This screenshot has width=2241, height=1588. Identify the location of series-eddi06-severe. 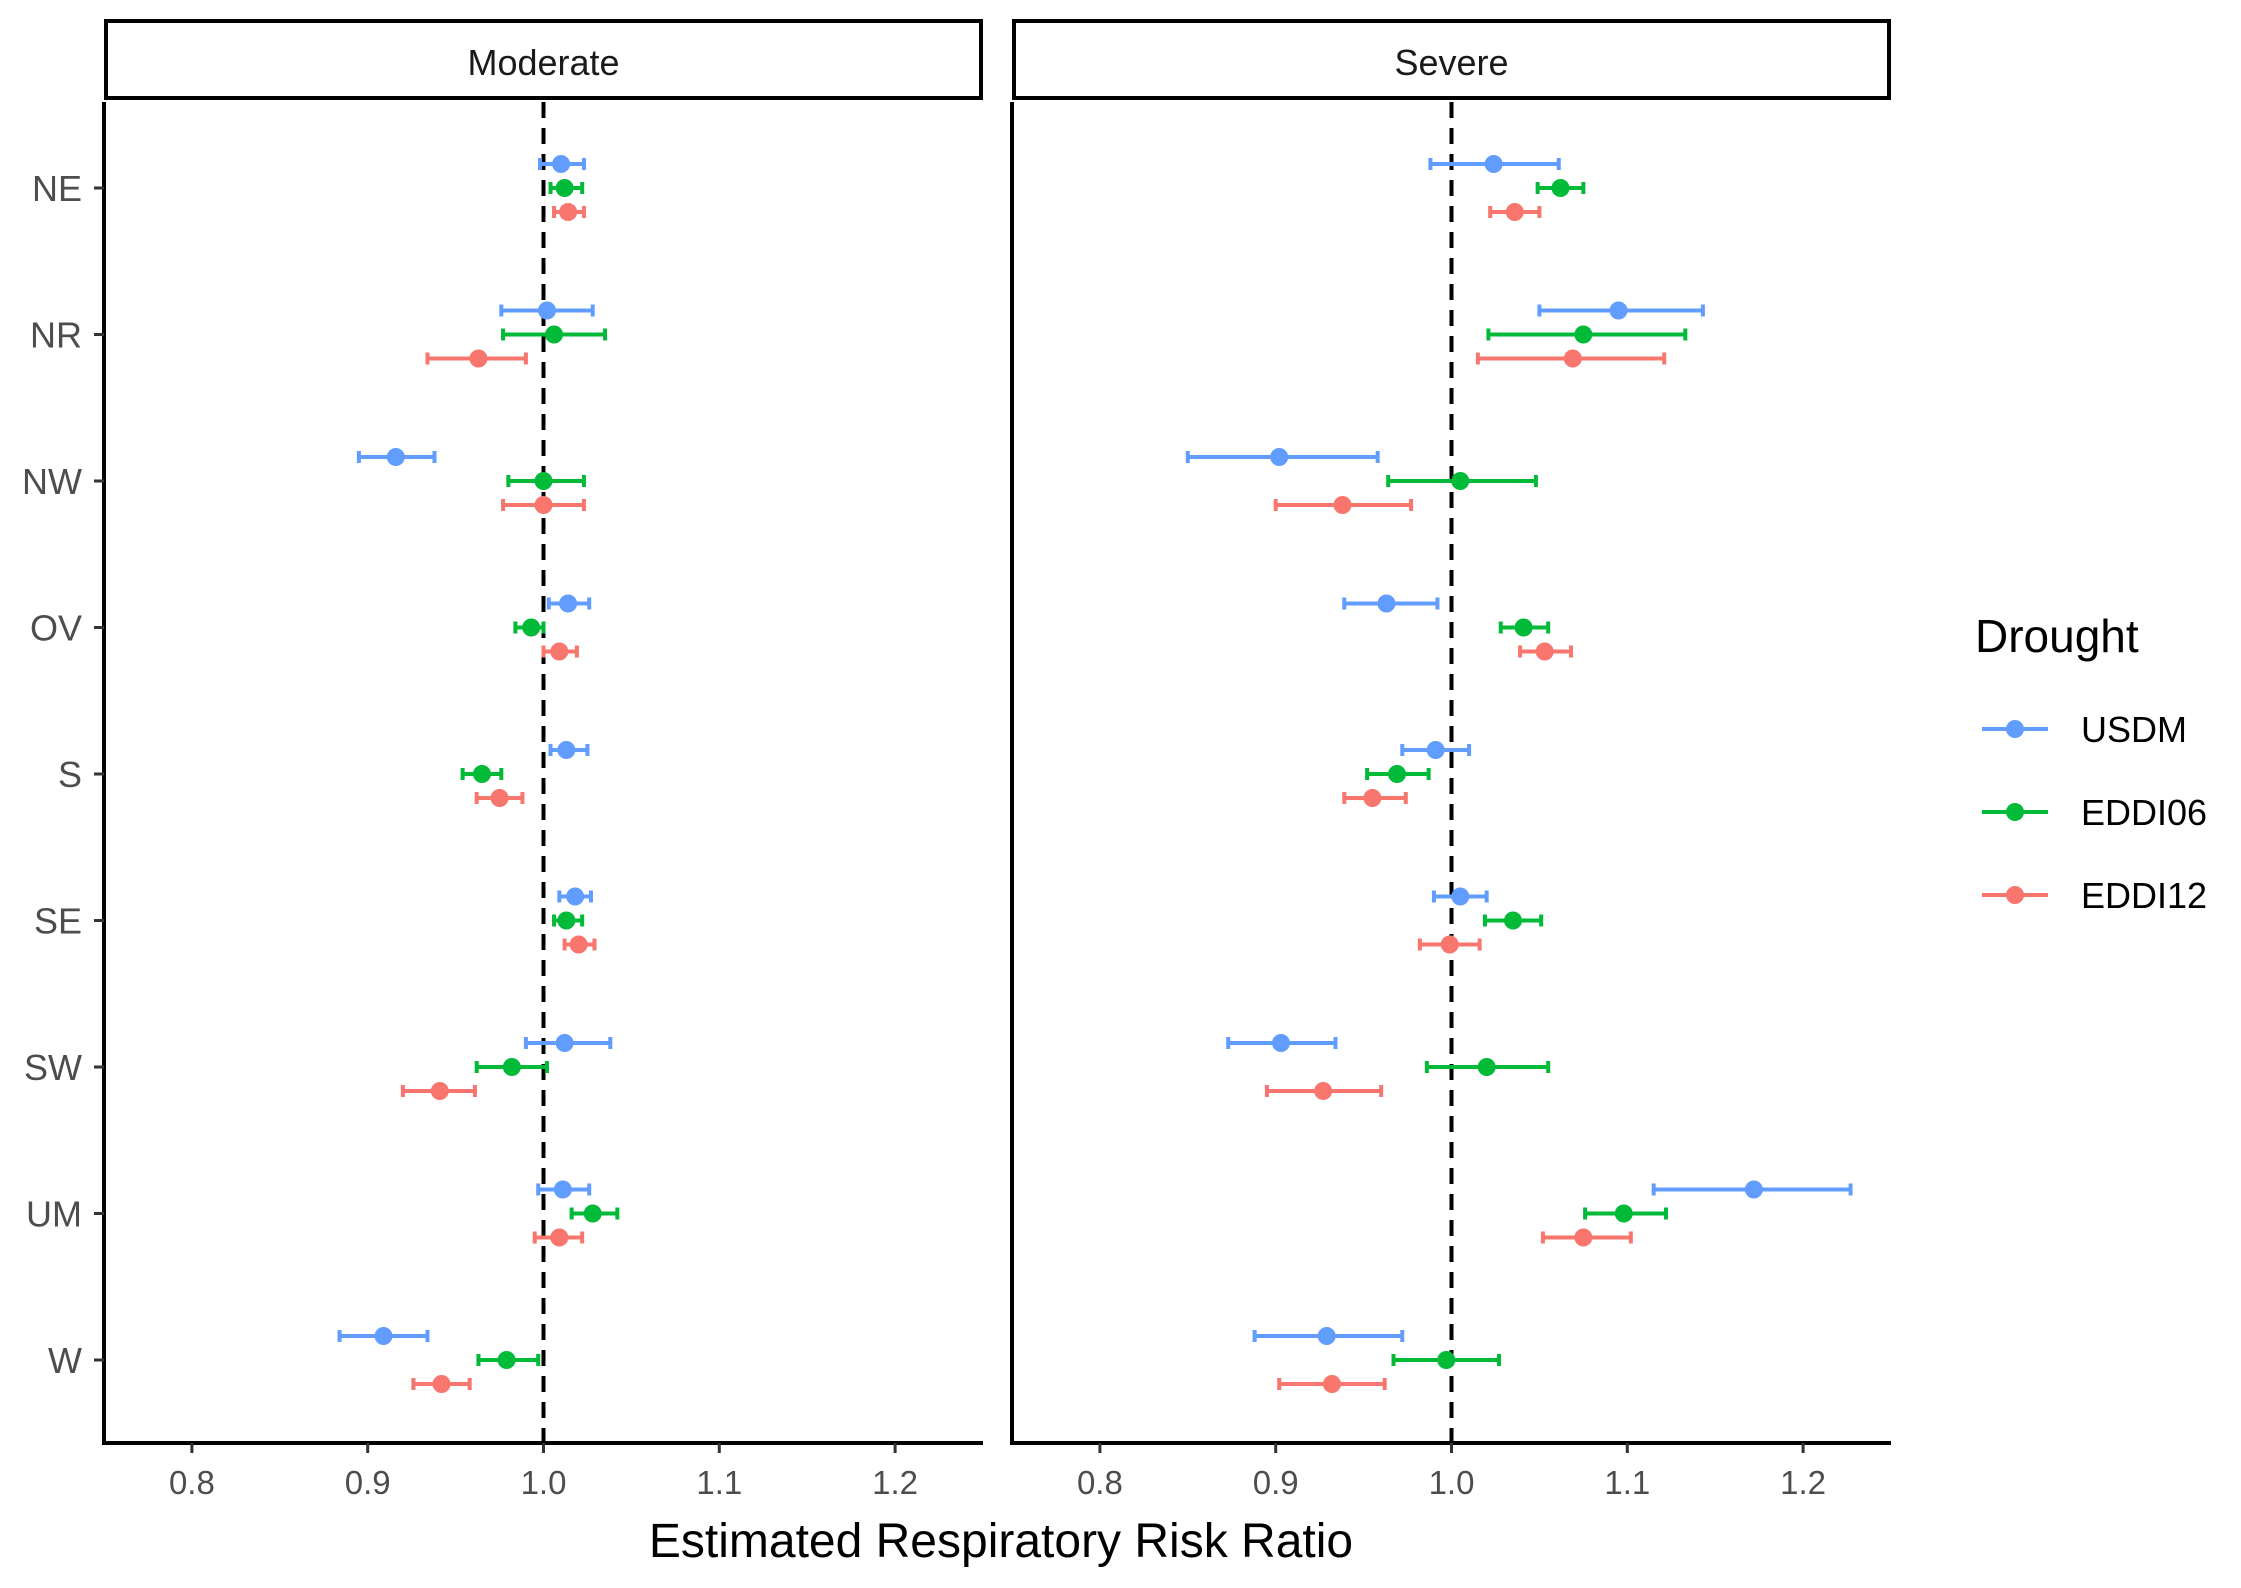
(1526, 774).